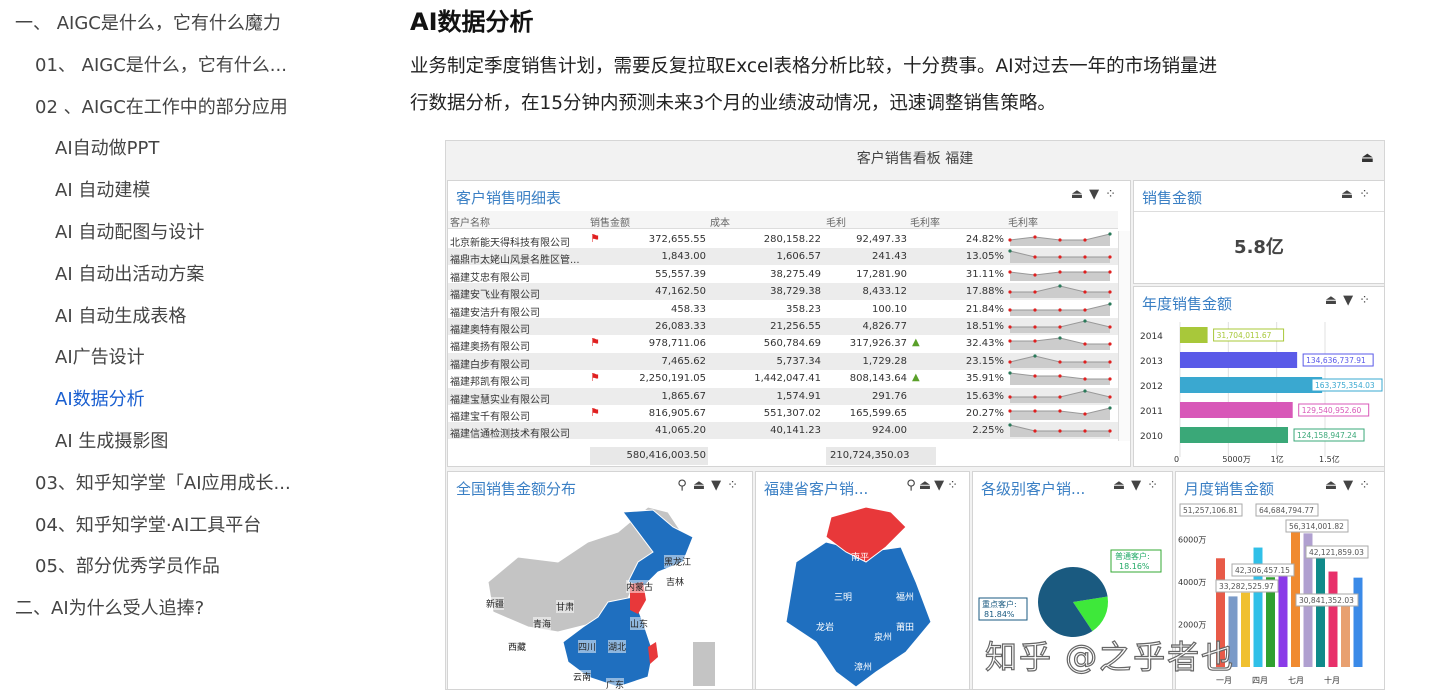 The height and width of the screenshot is (693, 1440). Describe the element at coordinates (100, 400) in the screenshot. I see `toc-item: AI数据分析` at that location.